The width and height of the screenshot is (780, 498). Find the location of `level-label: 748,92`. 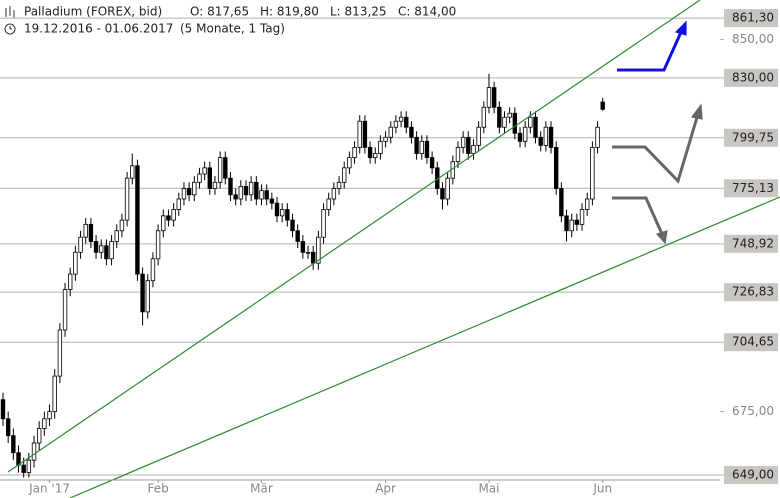

level-label: 748,92 is located at coordinates (753, 243).